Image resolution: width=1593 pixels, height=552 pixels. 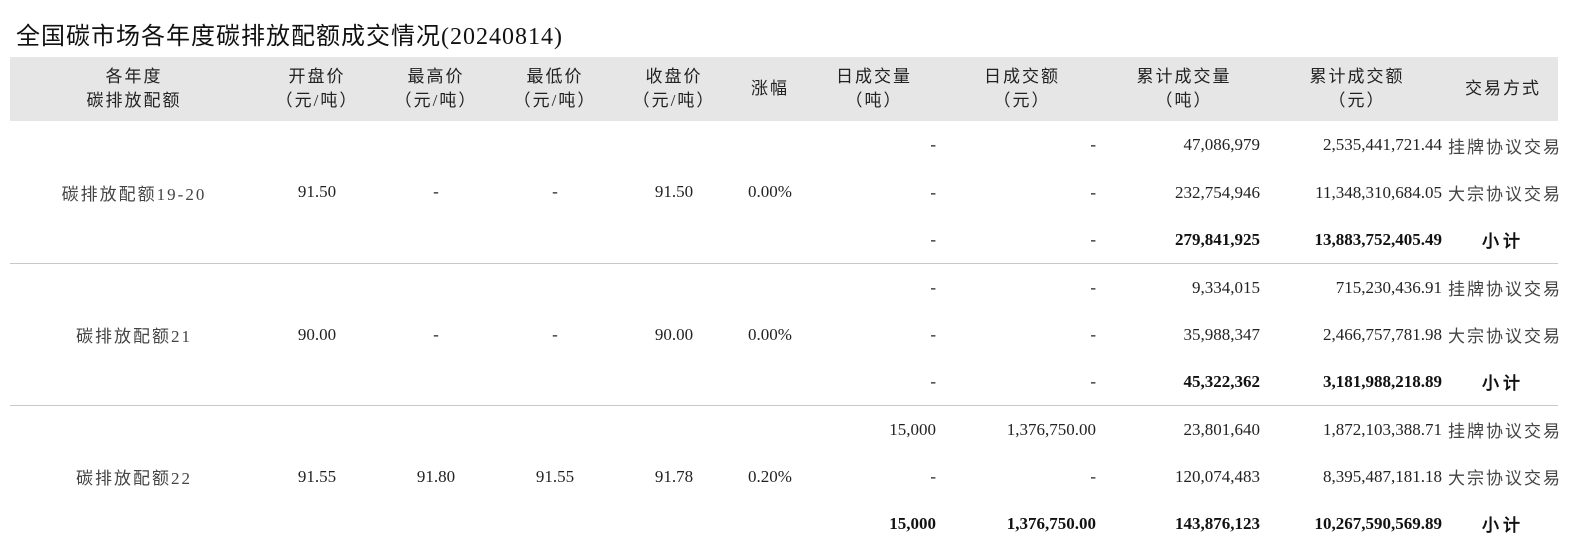 I want to click on header-year-allowance: 各年度 碳排放配额, so click(x=134, y=88).